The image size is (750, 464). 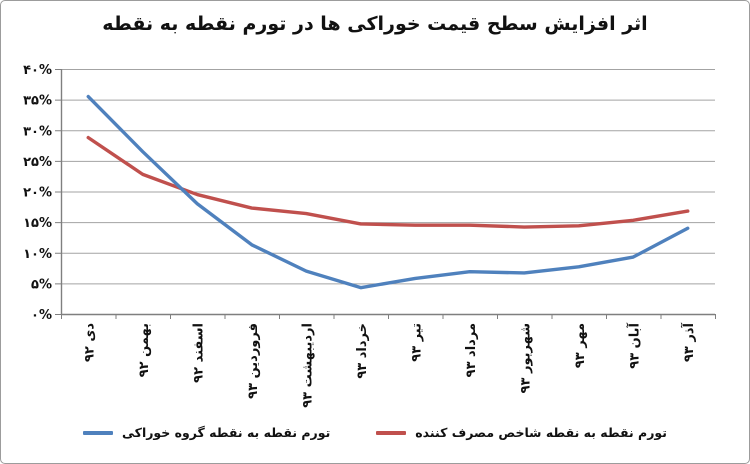 What do you see at coordinates (580, 345) in the screenshot?
I see `x-axis-label: مهر ۹۳` at bounding box center [580, 345].